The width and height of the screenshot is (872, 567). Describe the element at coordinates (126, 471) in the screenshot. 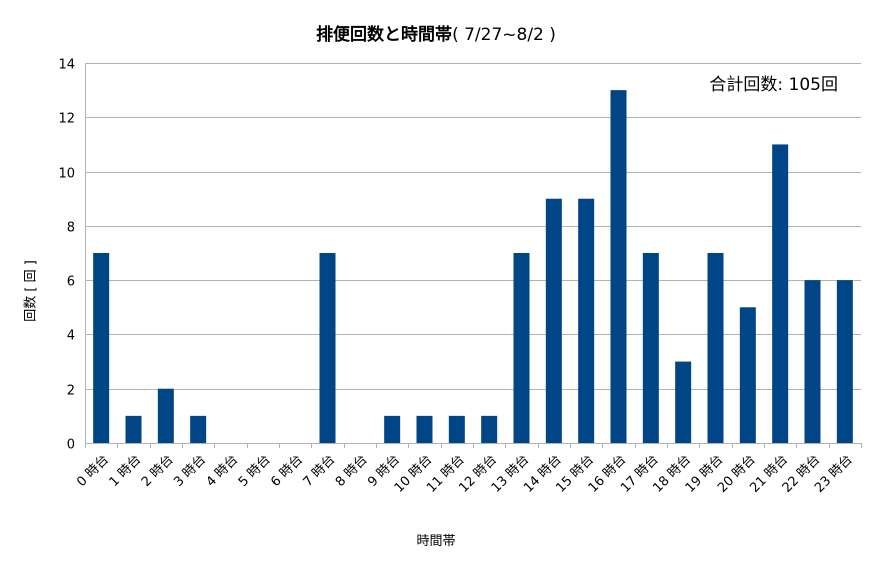

I see `x-tick-label: 1 時台` at that location.